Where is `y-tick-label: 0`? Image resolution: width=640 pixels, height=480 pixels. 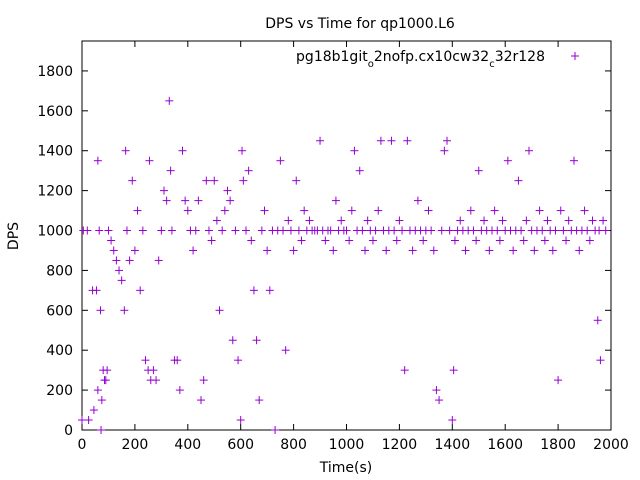 y-tick-label: 0 is located at coordinates (68, 431).